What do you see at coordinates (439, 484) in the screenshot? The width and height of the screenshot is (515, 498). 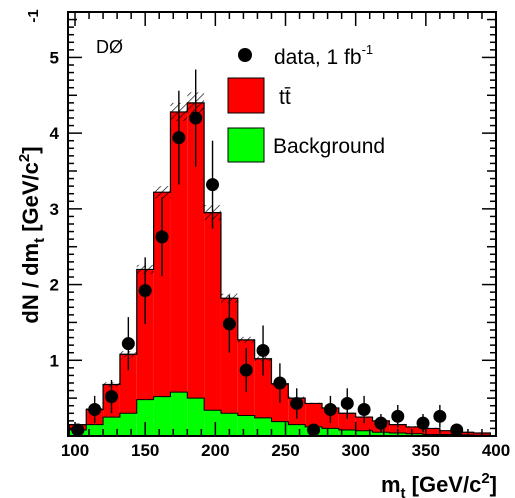 I see `x-axis-label: mt [GeV/c2]` at bounding box center [439, 484].